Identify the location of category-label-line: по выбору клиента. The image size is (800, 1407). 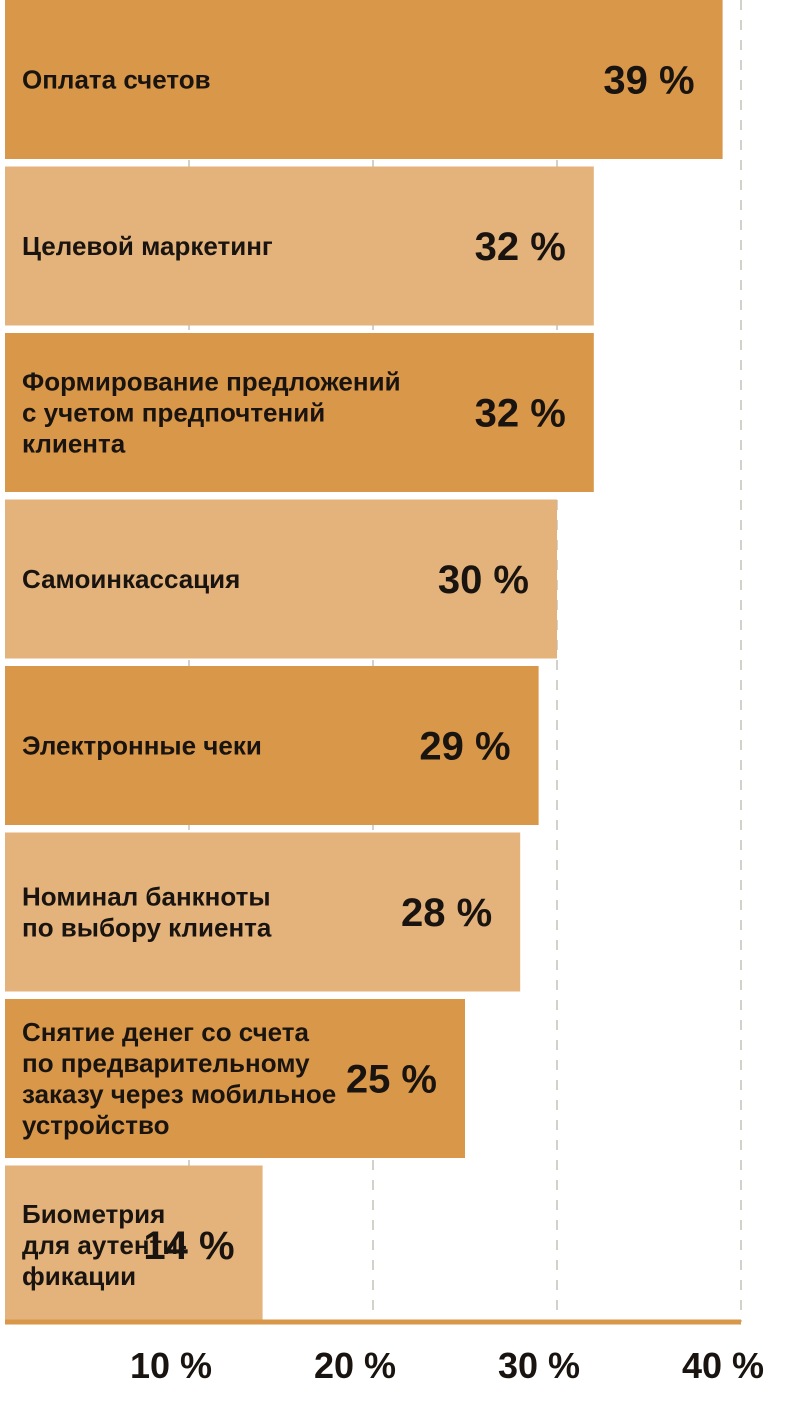
(147, 928).